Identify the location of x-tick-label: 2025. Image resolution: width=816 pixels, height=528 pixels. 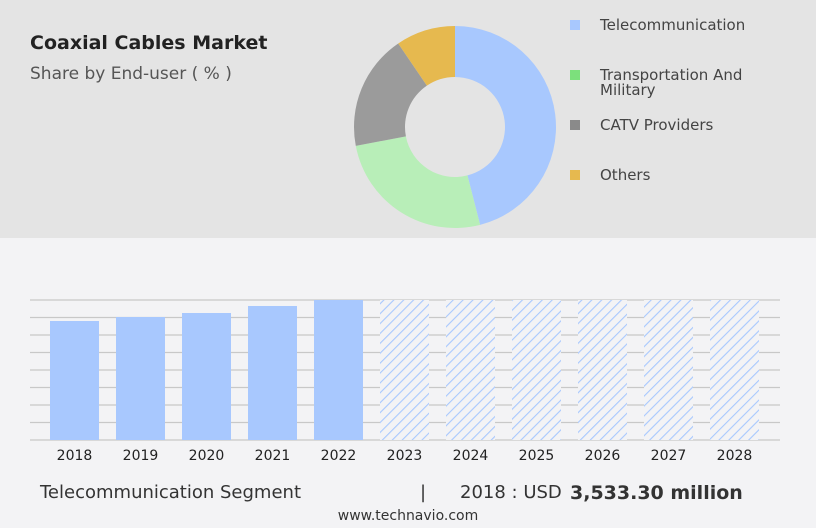
(537, 456).